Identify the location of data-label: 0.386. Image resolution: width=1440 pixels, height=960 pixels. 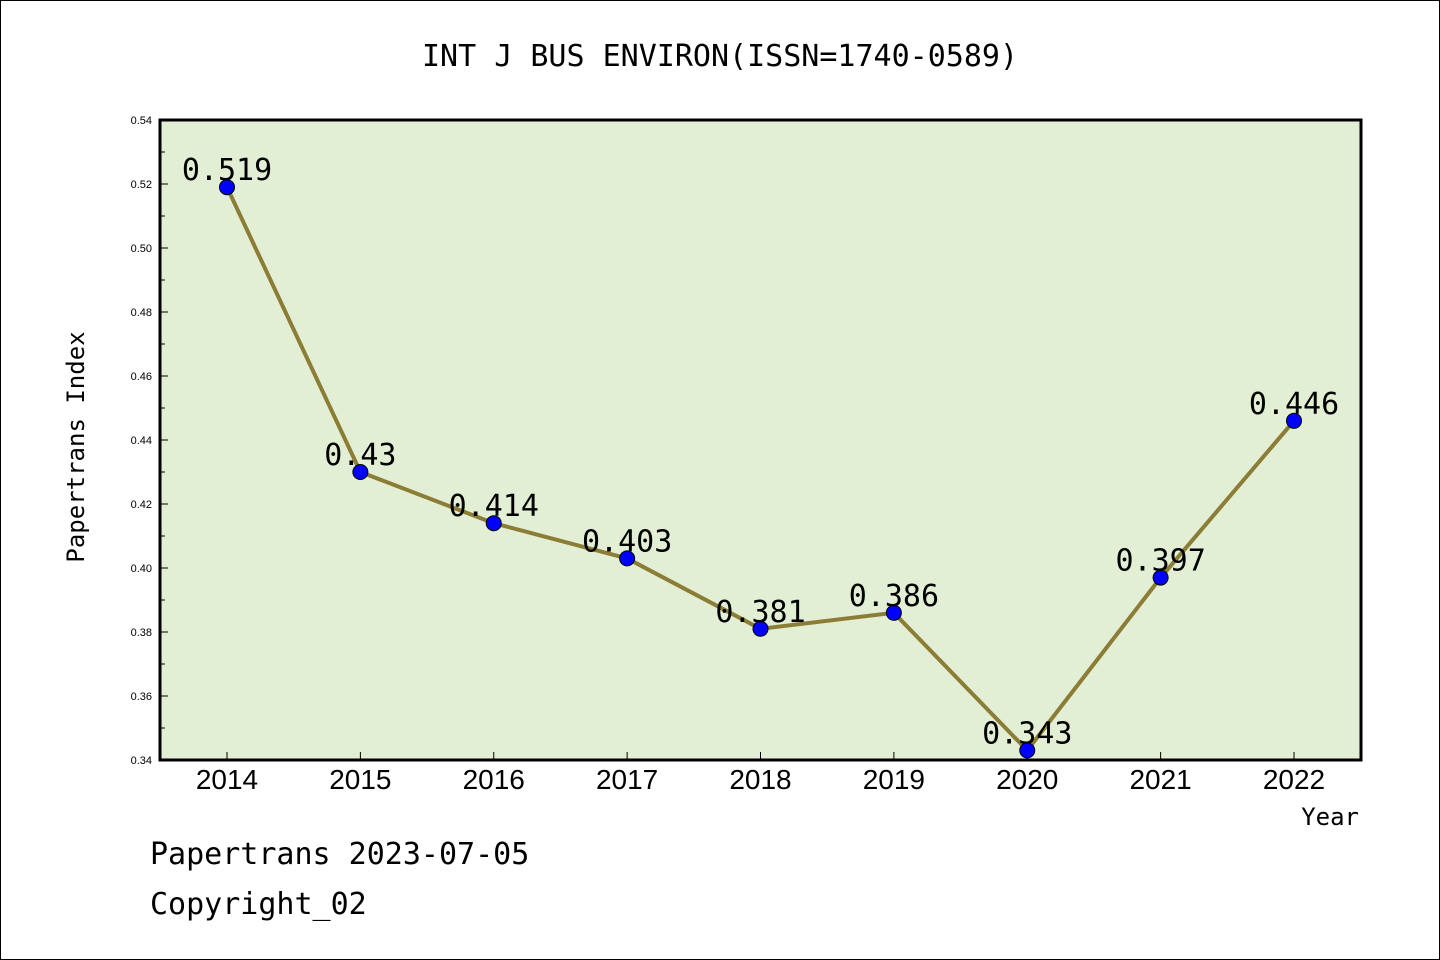
(894, 596).